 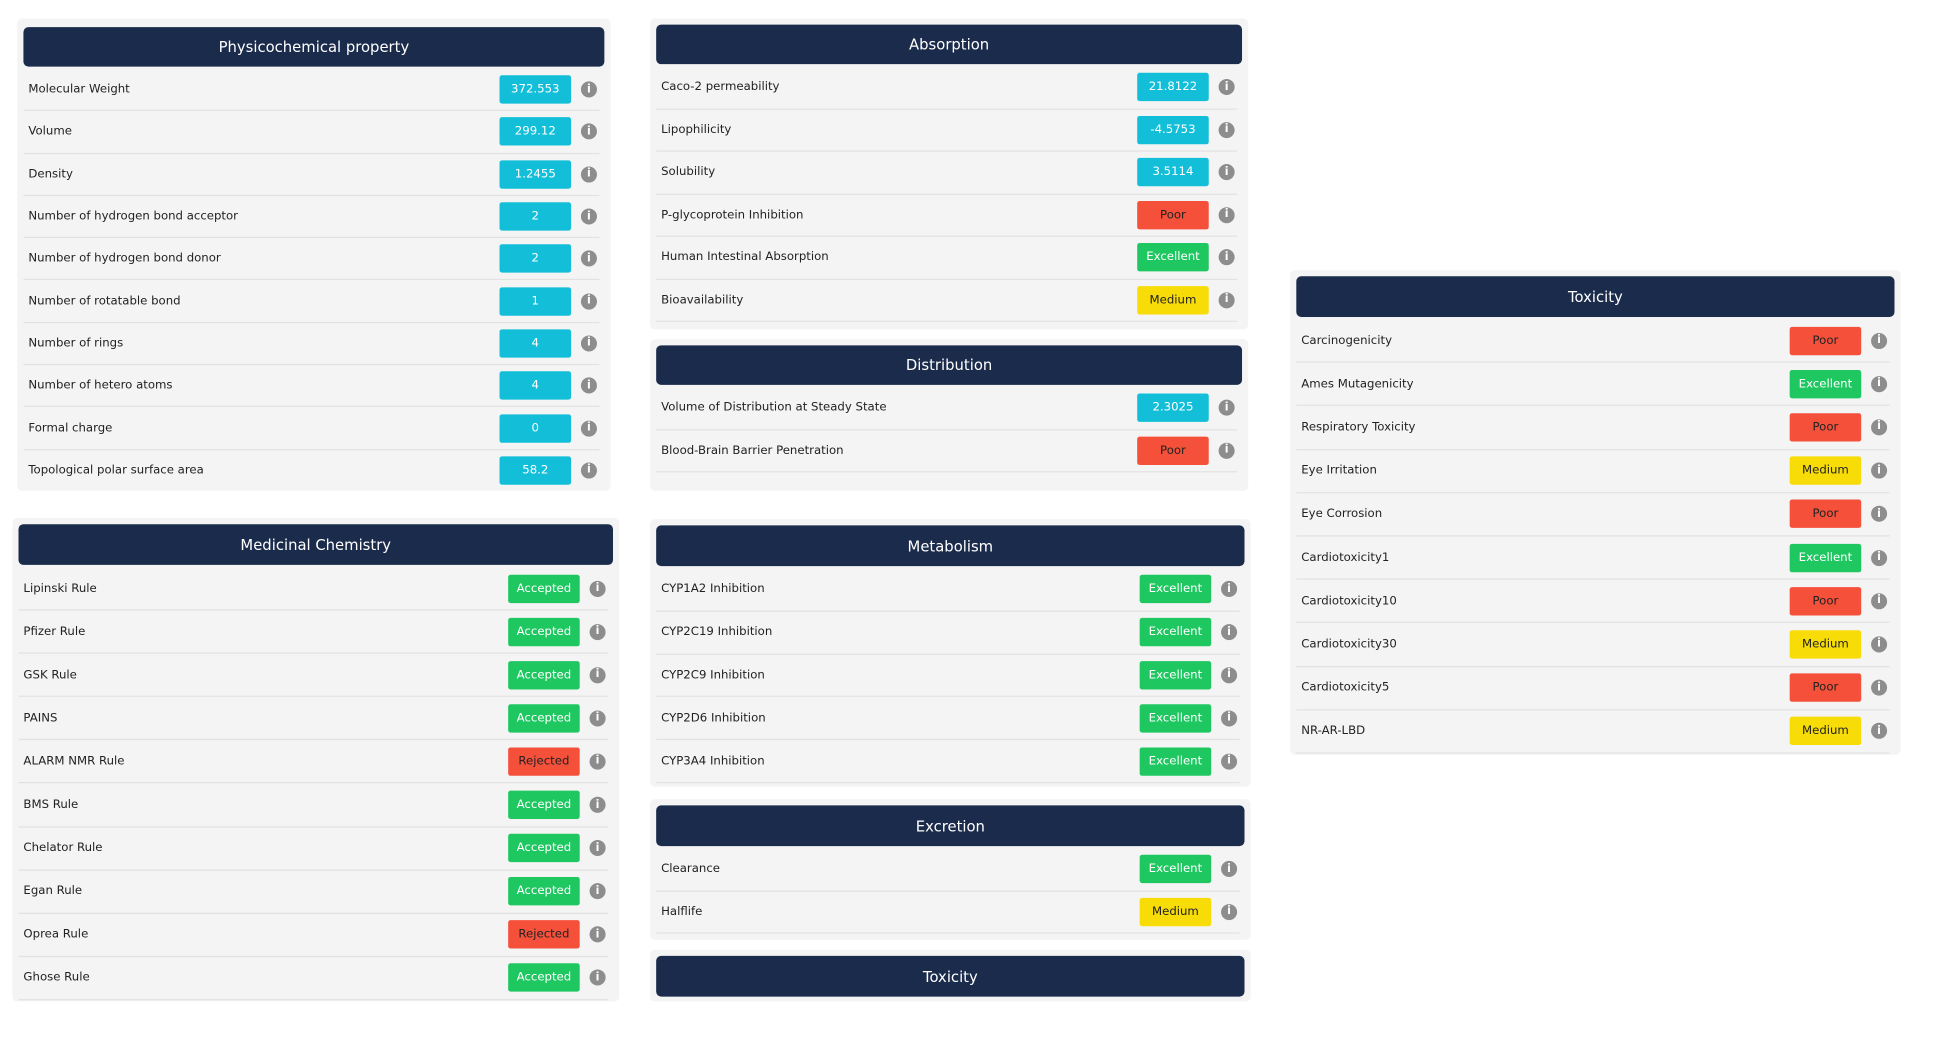 What do you see at coordinates (535, 301) in the screenshot?
I see `status-badge: 1` at bounding box center [535, 301].